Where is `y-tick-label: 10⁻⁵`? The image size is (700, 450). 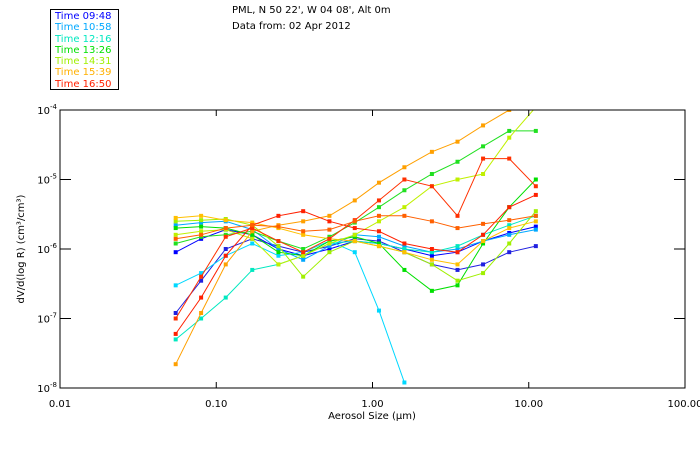
y-tick-label: 10⁻⁵ is located at coordinates (47, 180).